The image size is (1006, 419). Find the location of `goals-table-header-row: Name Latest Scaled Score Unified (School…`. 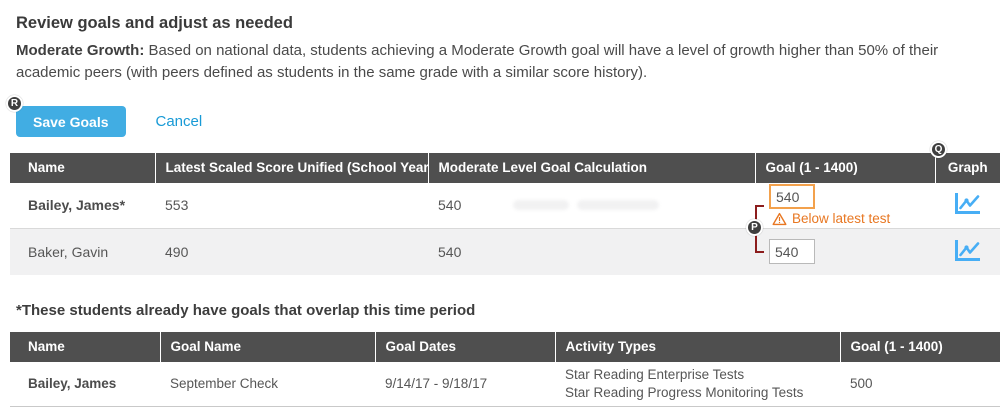

goals-table-header-row: Name Latest Scaled Score Unified (School… is located at coordinates (505, 167).